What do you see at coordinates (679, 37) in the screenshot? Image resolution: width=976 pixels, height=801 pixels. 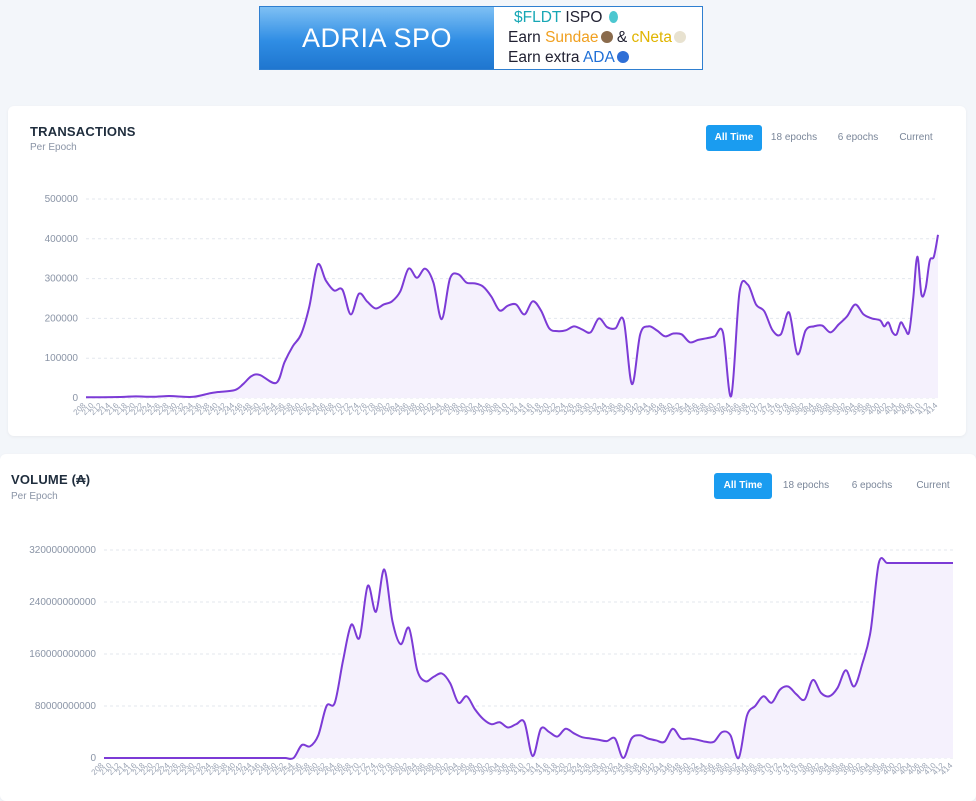 I see `cneta-icon` at bounding box center [679, 37].